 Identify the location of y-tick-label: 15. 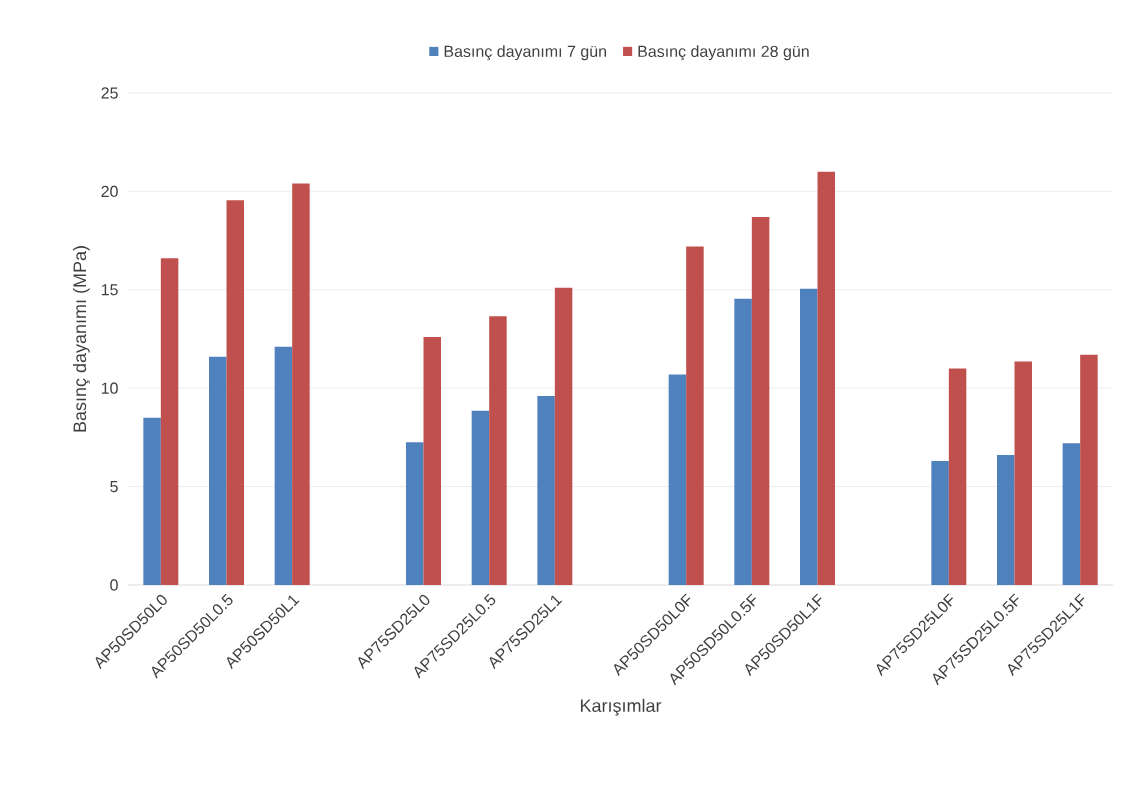
(109, 290).